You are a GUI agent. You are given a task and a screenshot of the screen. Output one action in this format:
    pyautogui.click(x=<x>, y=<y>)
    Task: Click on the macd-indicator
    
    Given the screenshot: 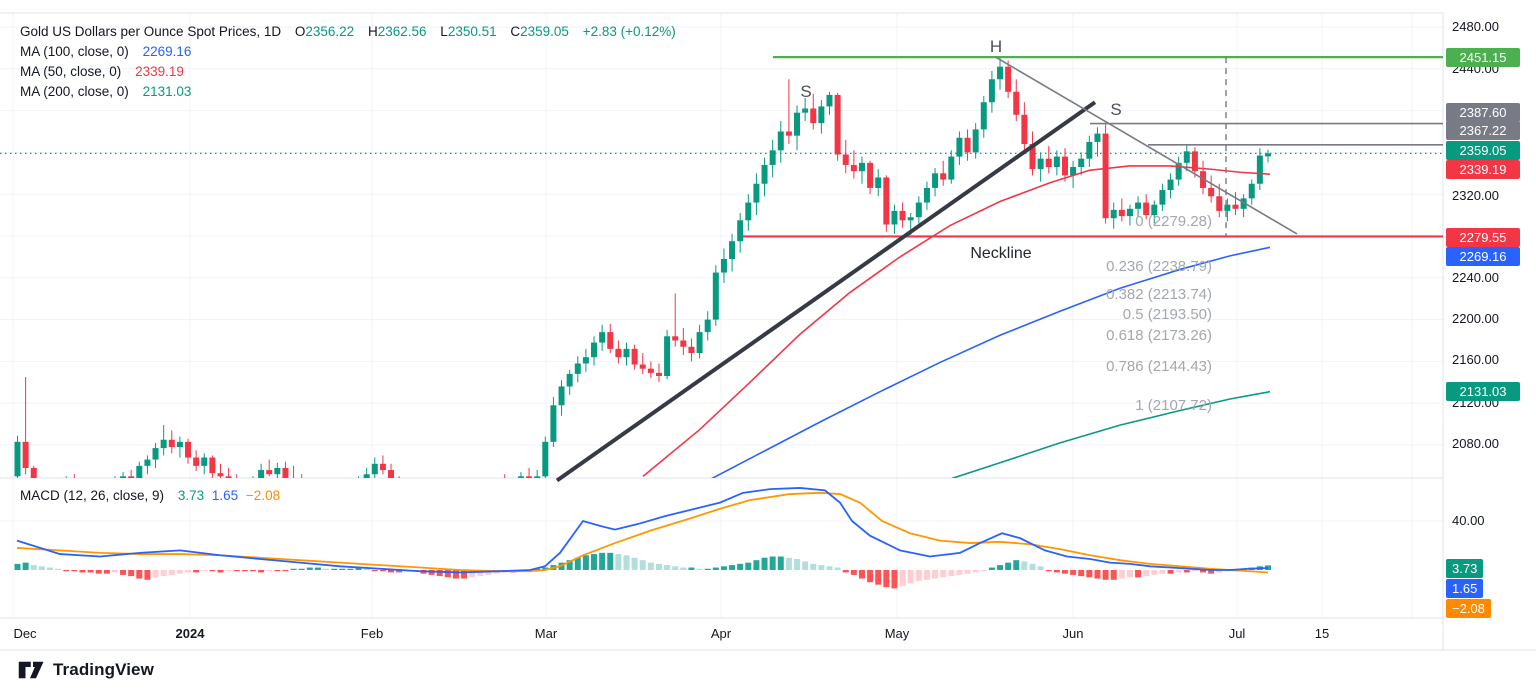 What is the action you would take?
    pyautogui.click(x=642, y=538)
    